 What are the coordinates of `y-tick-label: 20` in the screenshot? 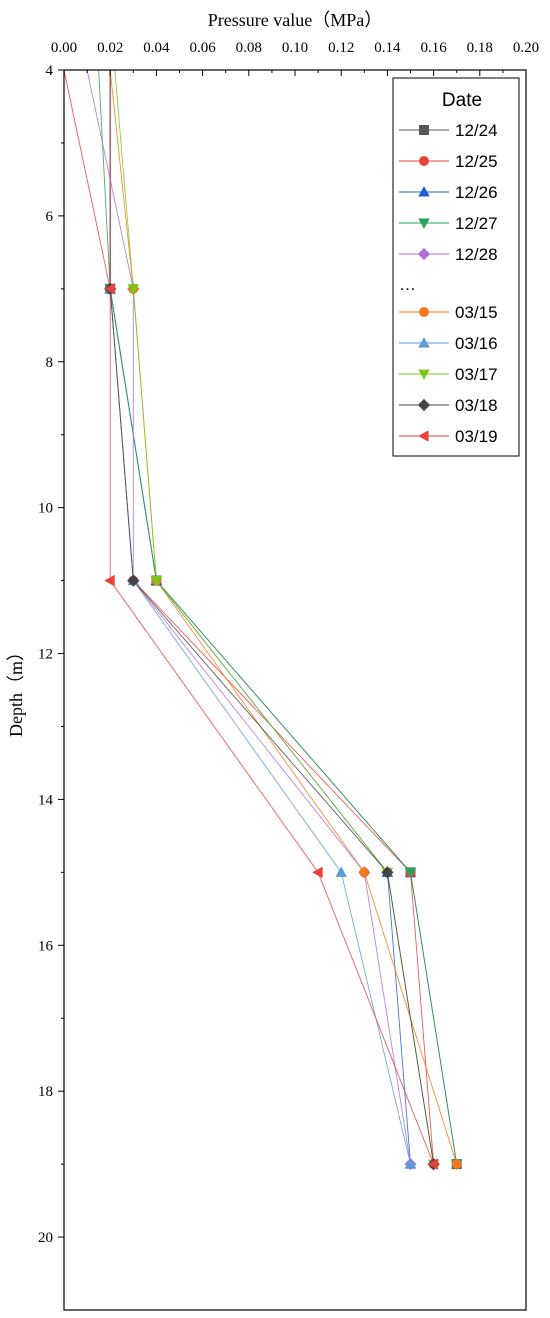 It's located at (45, 1238).